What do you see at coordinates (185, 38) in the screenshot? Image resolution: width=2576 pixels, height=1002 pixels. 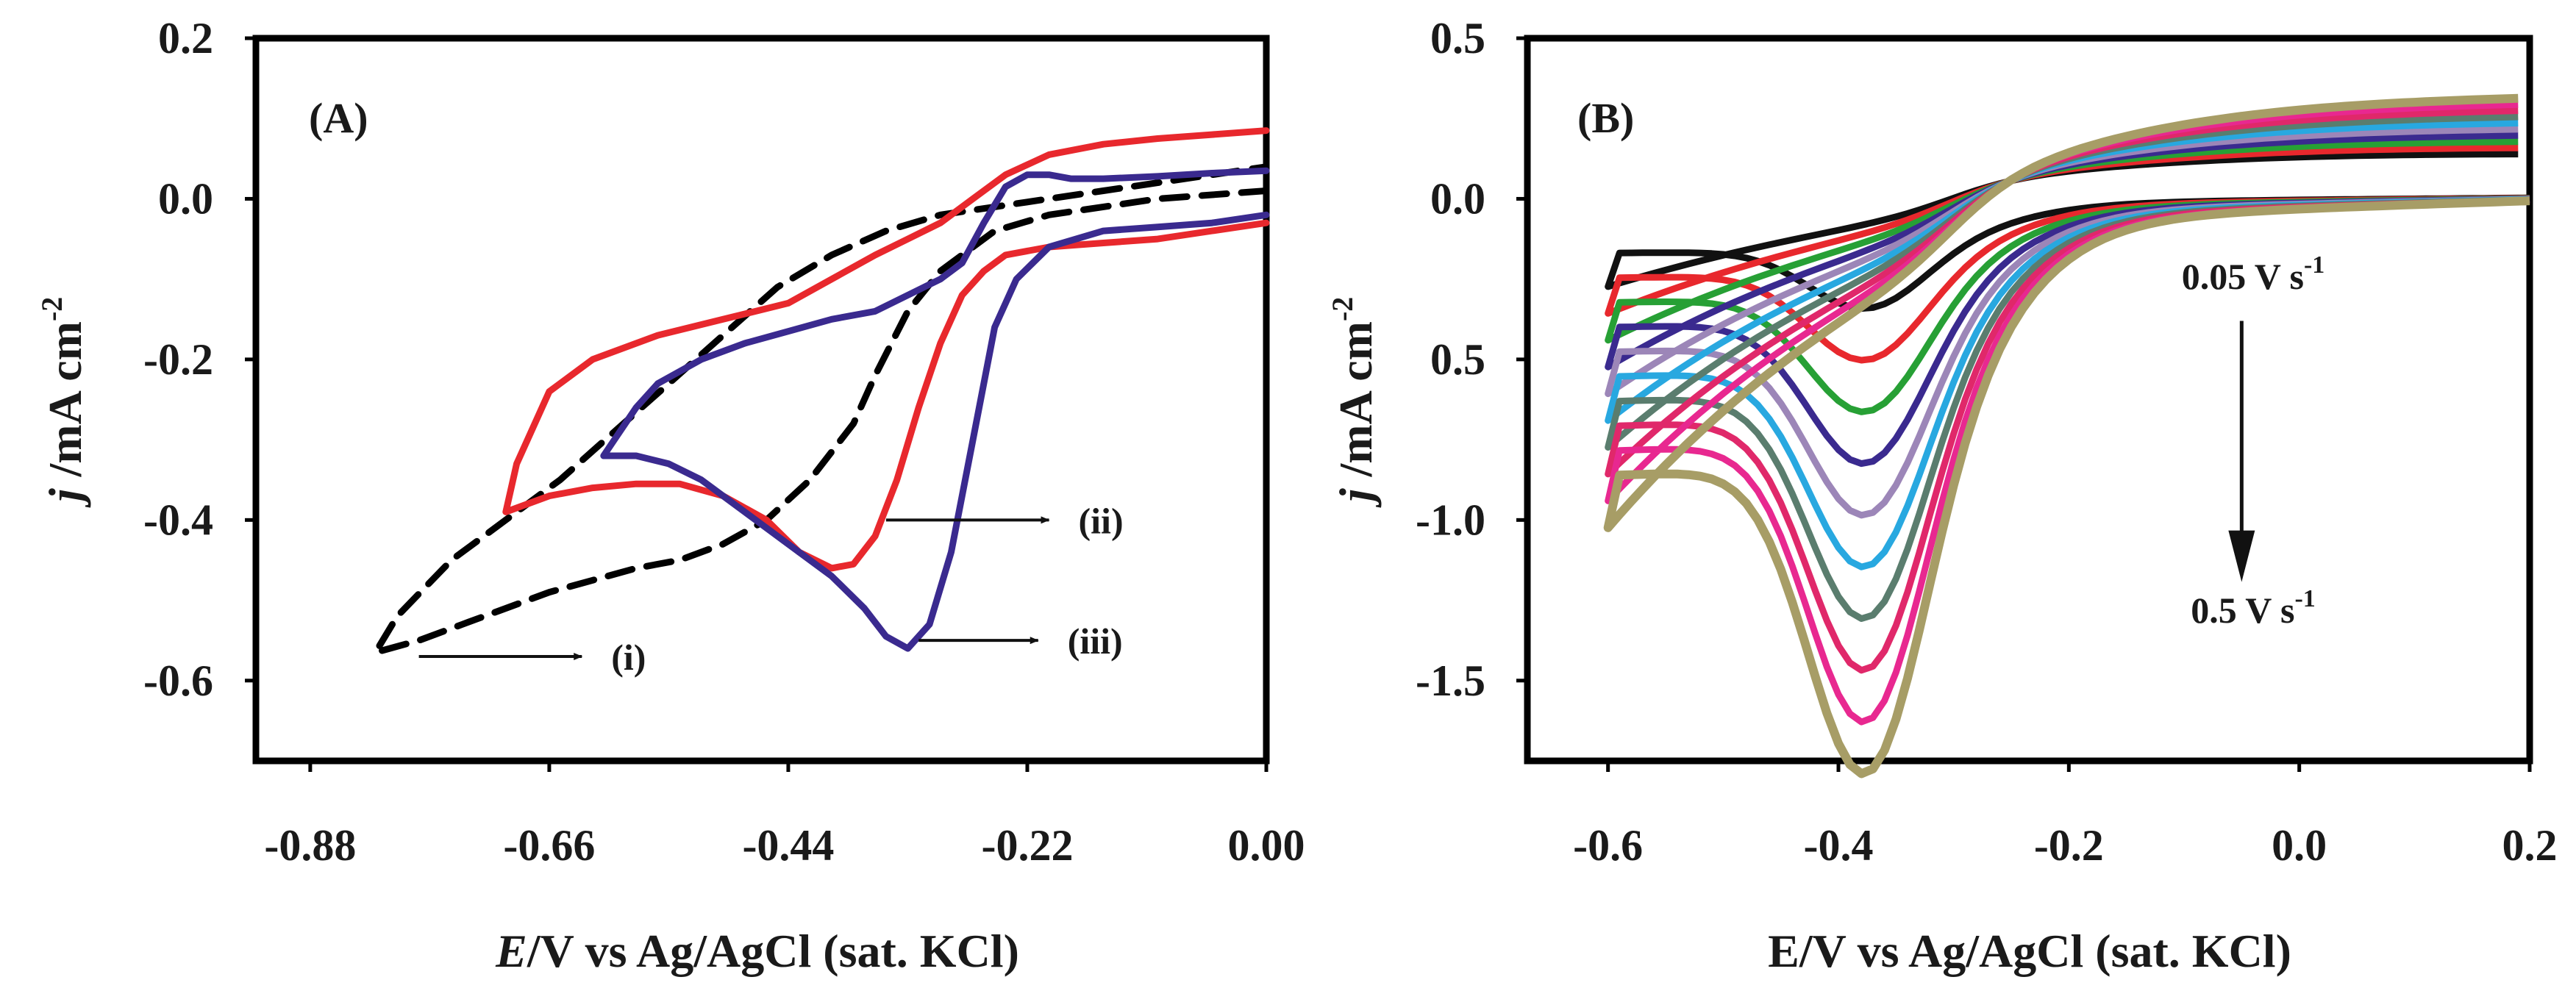 I see `panel-a-ytick-label: 0.2` at bounding box center [185, 38].